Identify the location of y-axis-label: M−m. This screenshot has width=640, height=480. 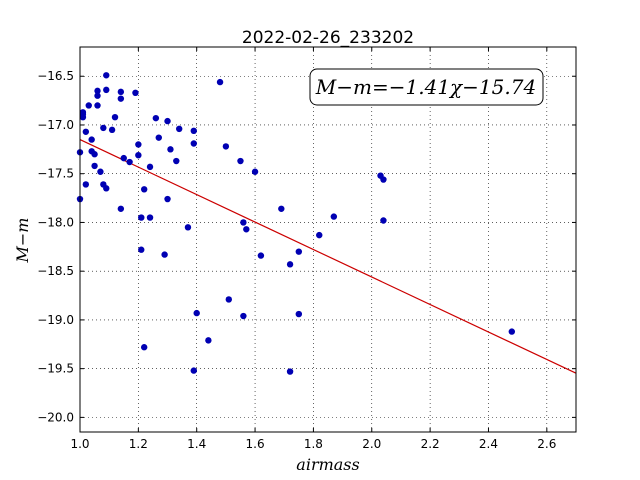
(22, 241).